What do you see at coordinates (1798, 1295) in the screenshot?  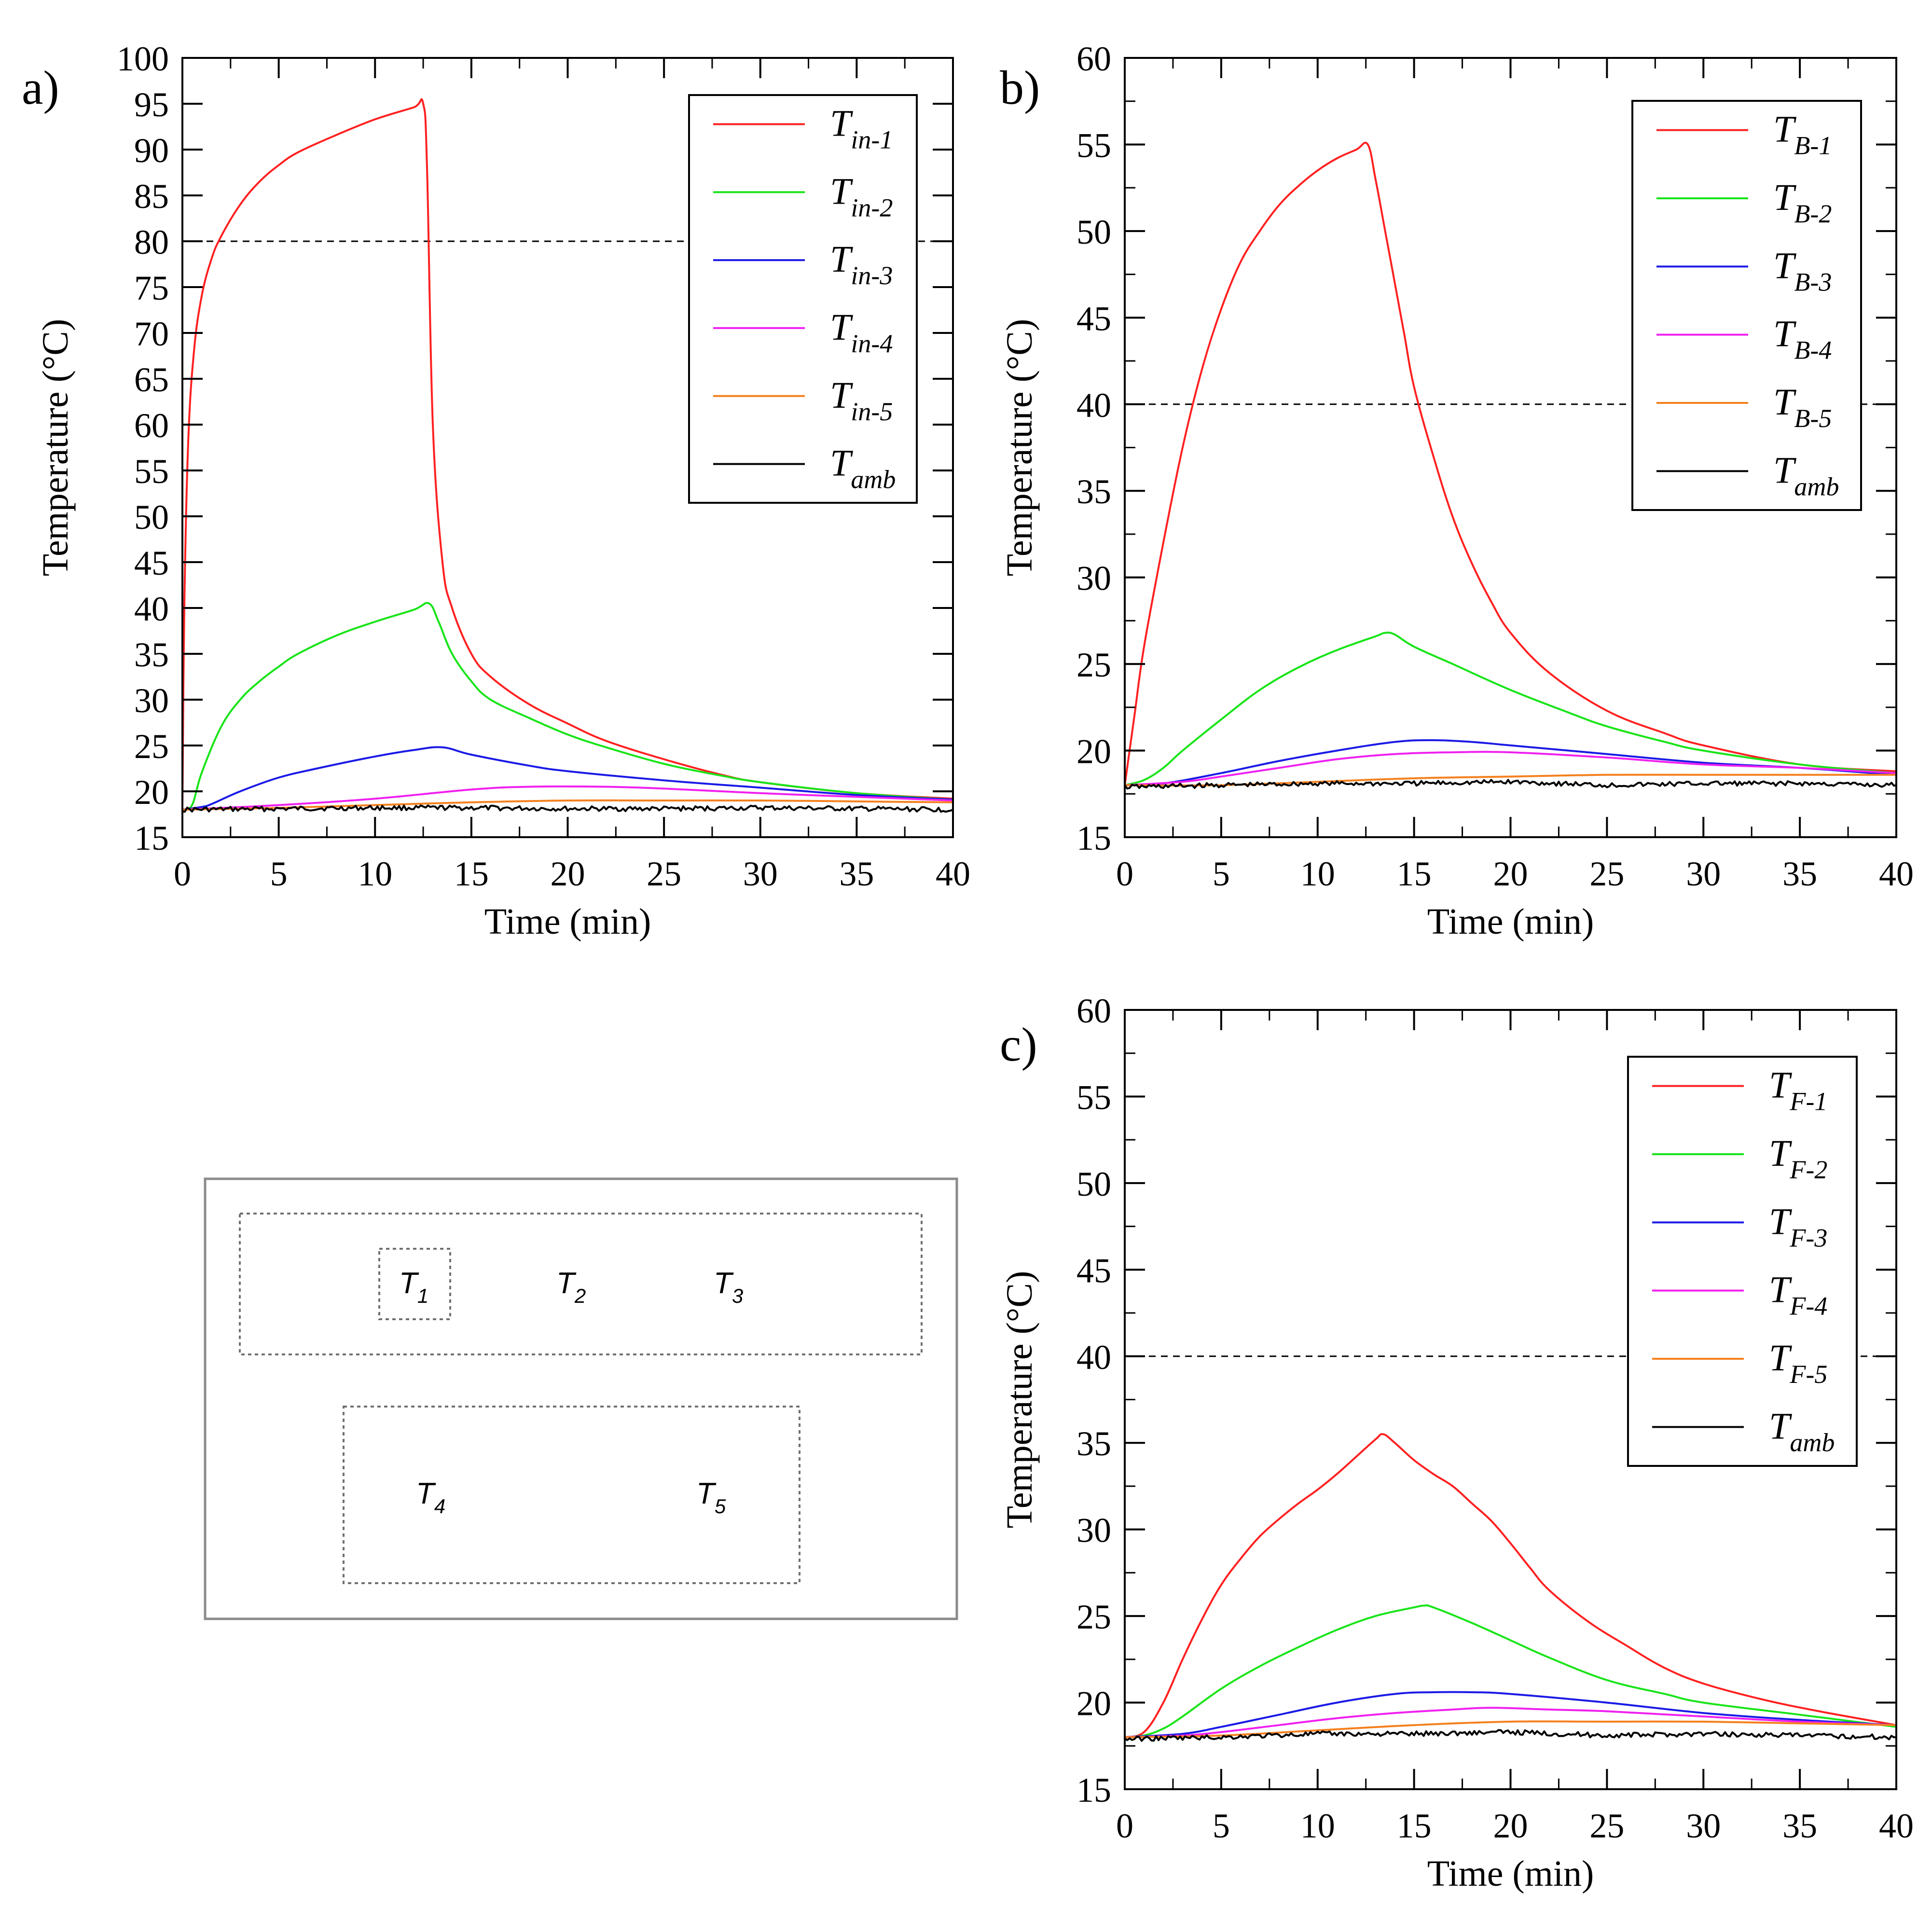 I see `legend-label-f-4: TF-4` at bounding box center [1798, 1295].